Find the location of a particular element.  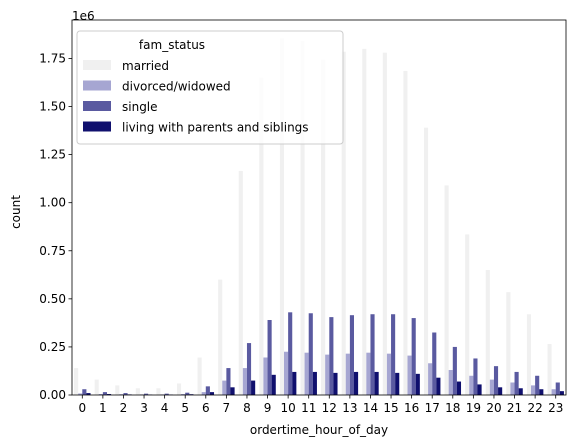

x-tick-label: 6 is located at coordinates (206, 408).